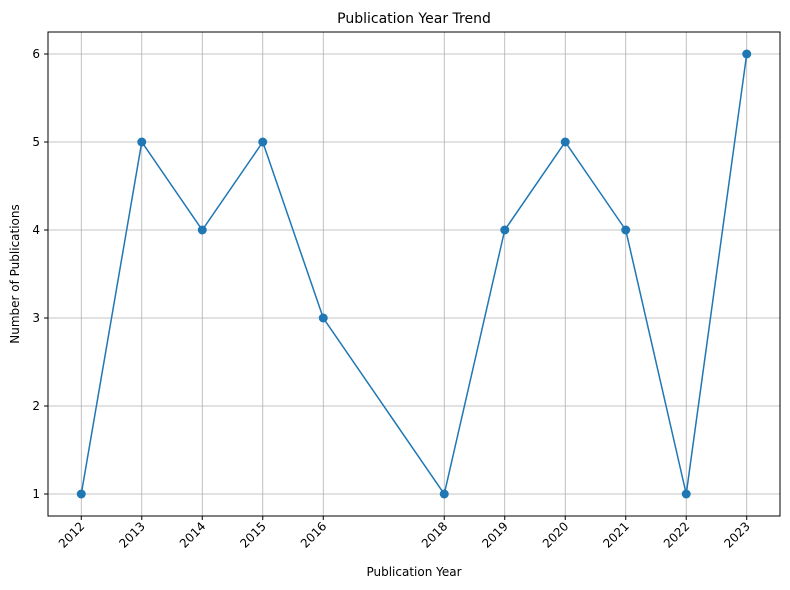 This screenshot has width=790, height=590. I want to click on x-tick-label: 2023, so click(736, 534).